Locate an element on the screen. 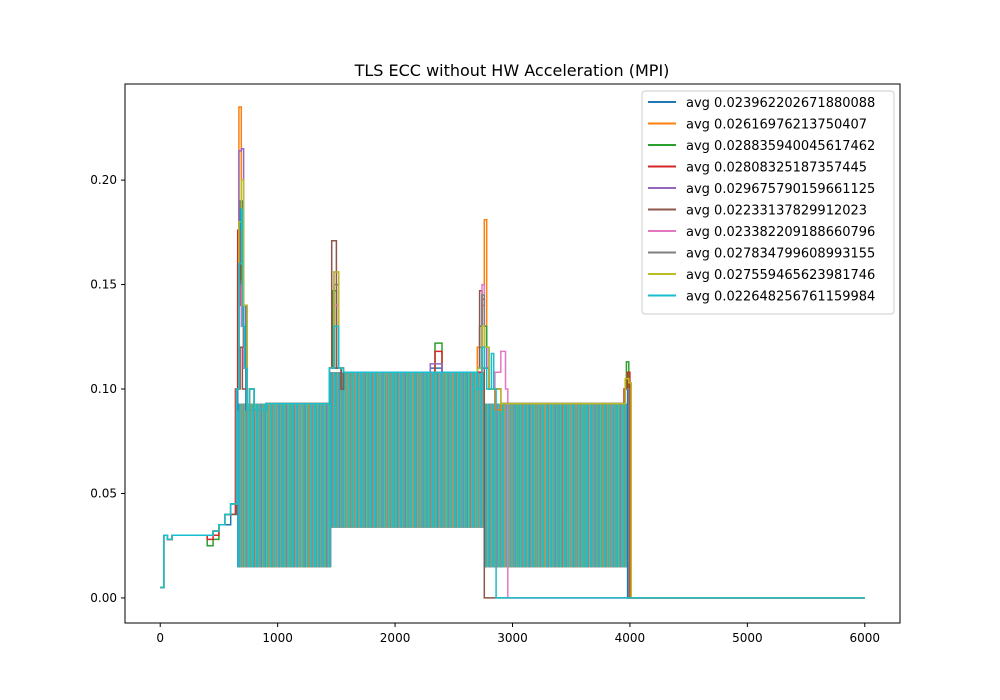 The width and height of the screenshot is (1000, 700). x-tick-label: 5000 is located at coordinates (747, 638).